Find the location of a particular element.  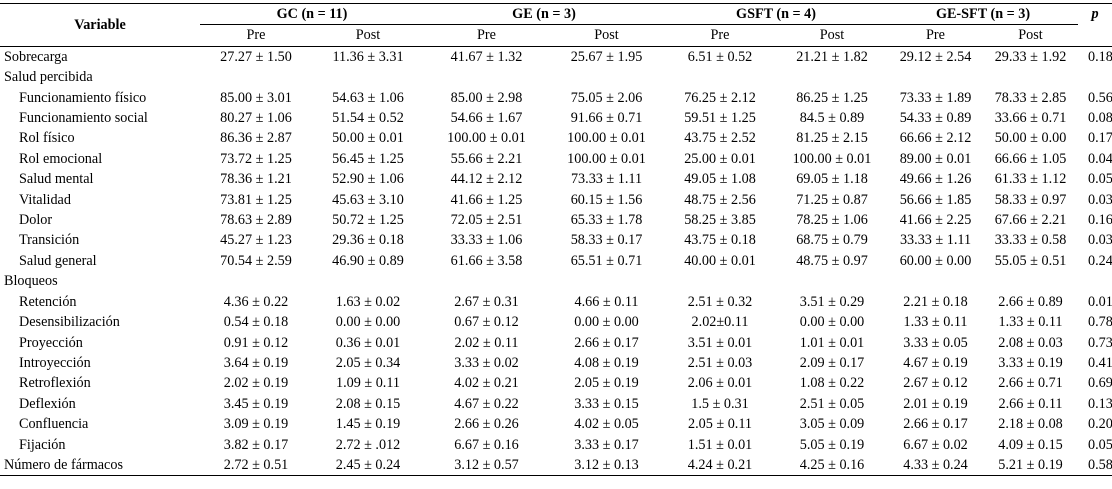

table-cell: 66.66 ± 2.12 is located at coordinates (935, 138).